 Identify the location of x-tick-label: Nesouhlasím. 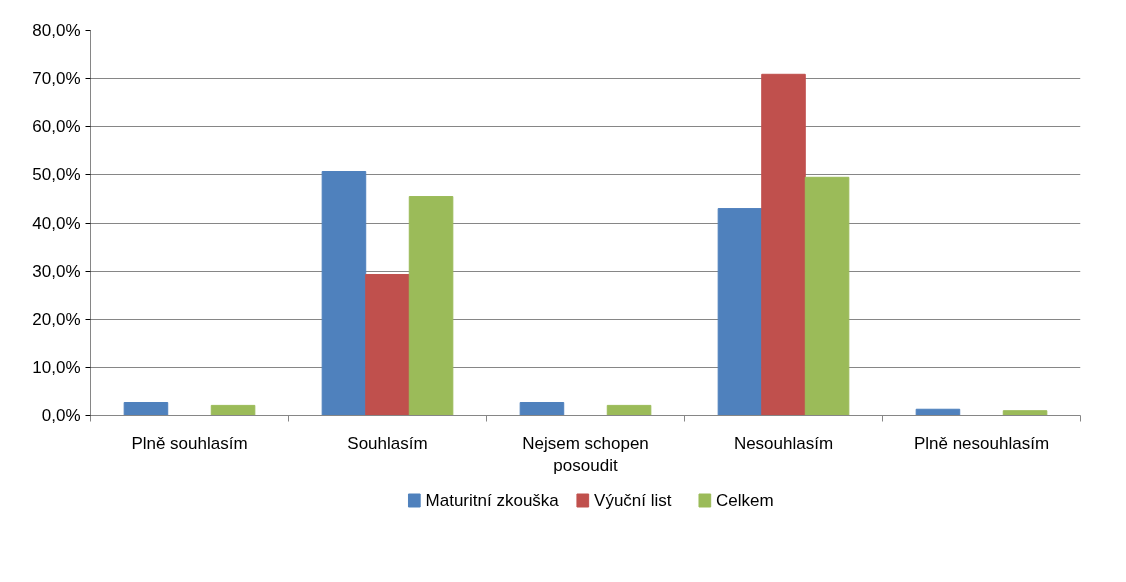
(783, 443).